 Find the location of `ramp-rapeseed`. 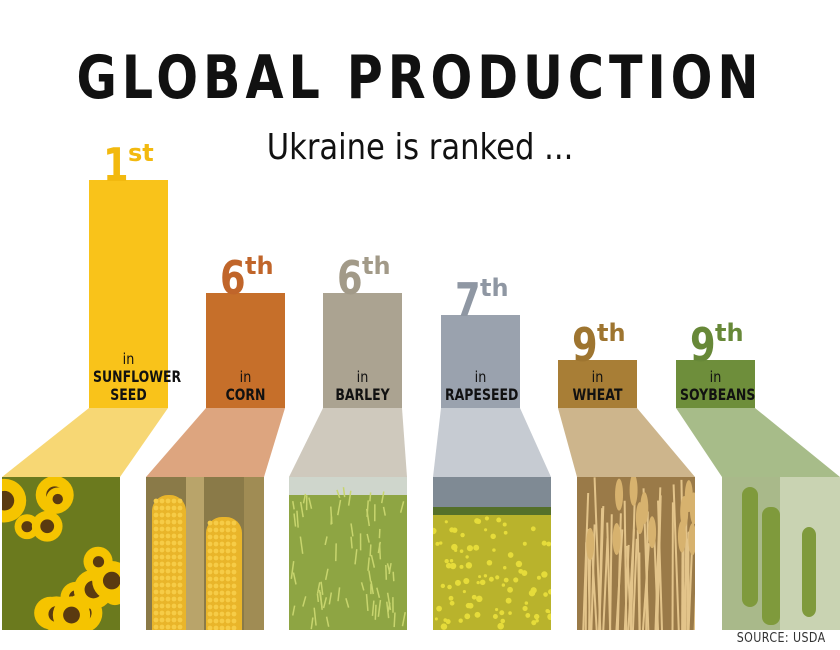

ramp-rapeseed is located at coordinates (492, 442).